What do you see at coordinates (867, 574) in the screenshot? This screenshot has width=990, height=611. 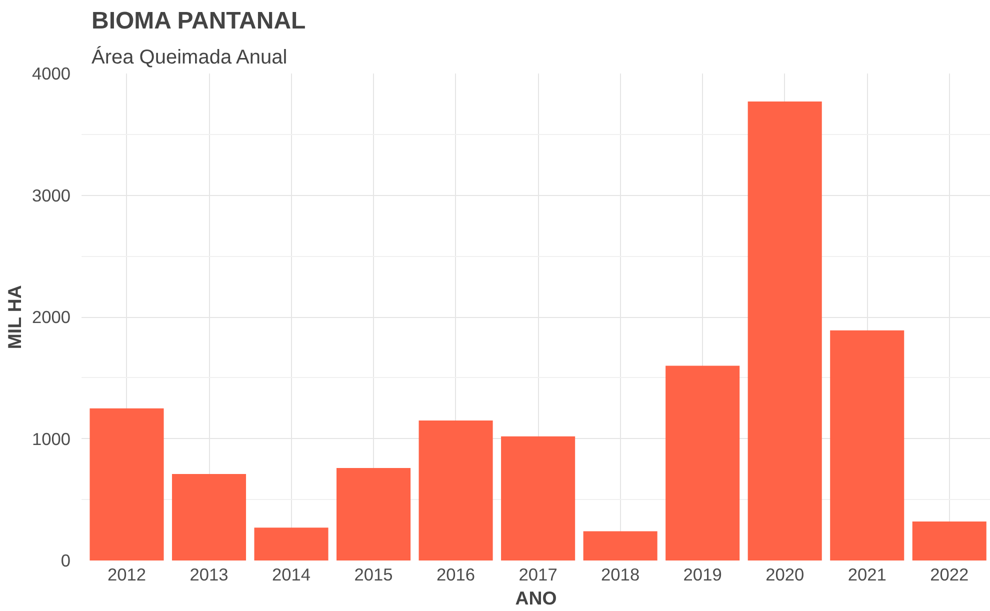 I see `x-tick-label: 2021` at bounding box center [867, 574].